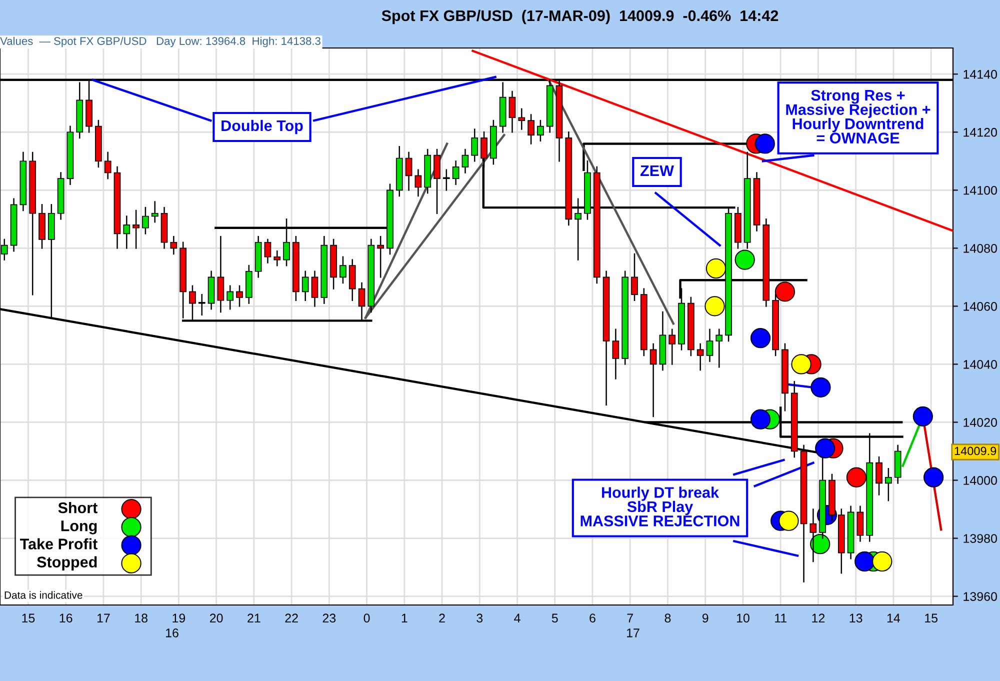 The height and width of the screenshot is (681, 1000). What do you see at coordinates (291, 618) in the screenshot?
I see `x-tick-label: 22` at bounding box center [291, 618].